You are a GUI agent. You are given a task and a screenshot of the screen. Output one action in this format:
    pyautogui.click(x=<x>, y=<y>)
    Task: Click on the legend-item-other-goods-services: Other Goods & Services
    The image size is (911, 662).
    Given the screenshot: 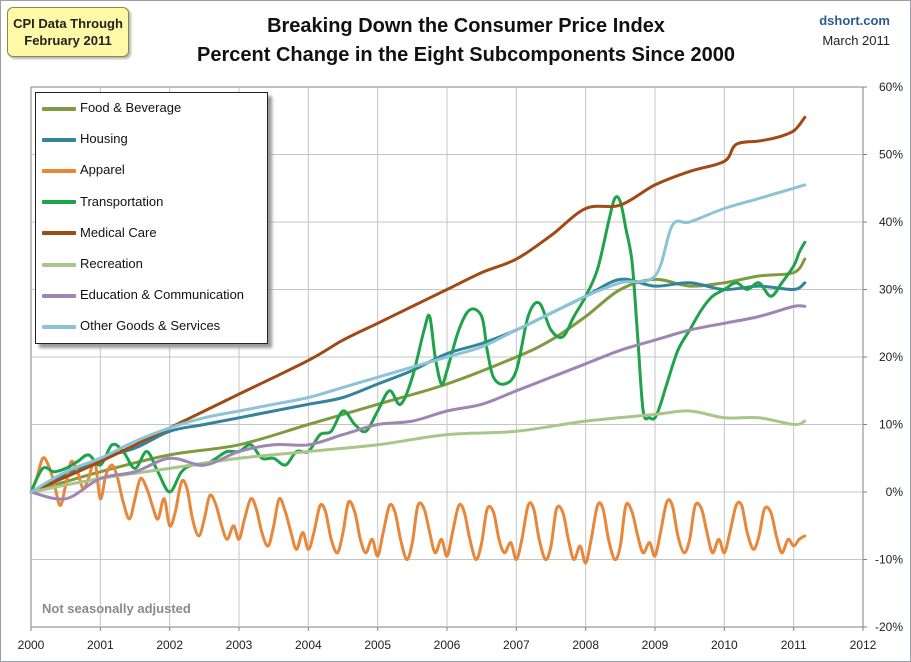 What is the action you would take?
    pyautogui.click(x=131, y=326)
    